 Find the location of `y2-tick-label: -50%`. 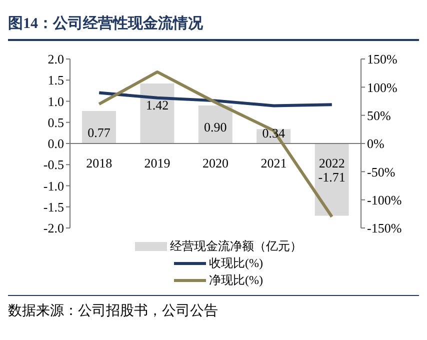

y2-tick-label: -50% is located at coordinates (381, 172).